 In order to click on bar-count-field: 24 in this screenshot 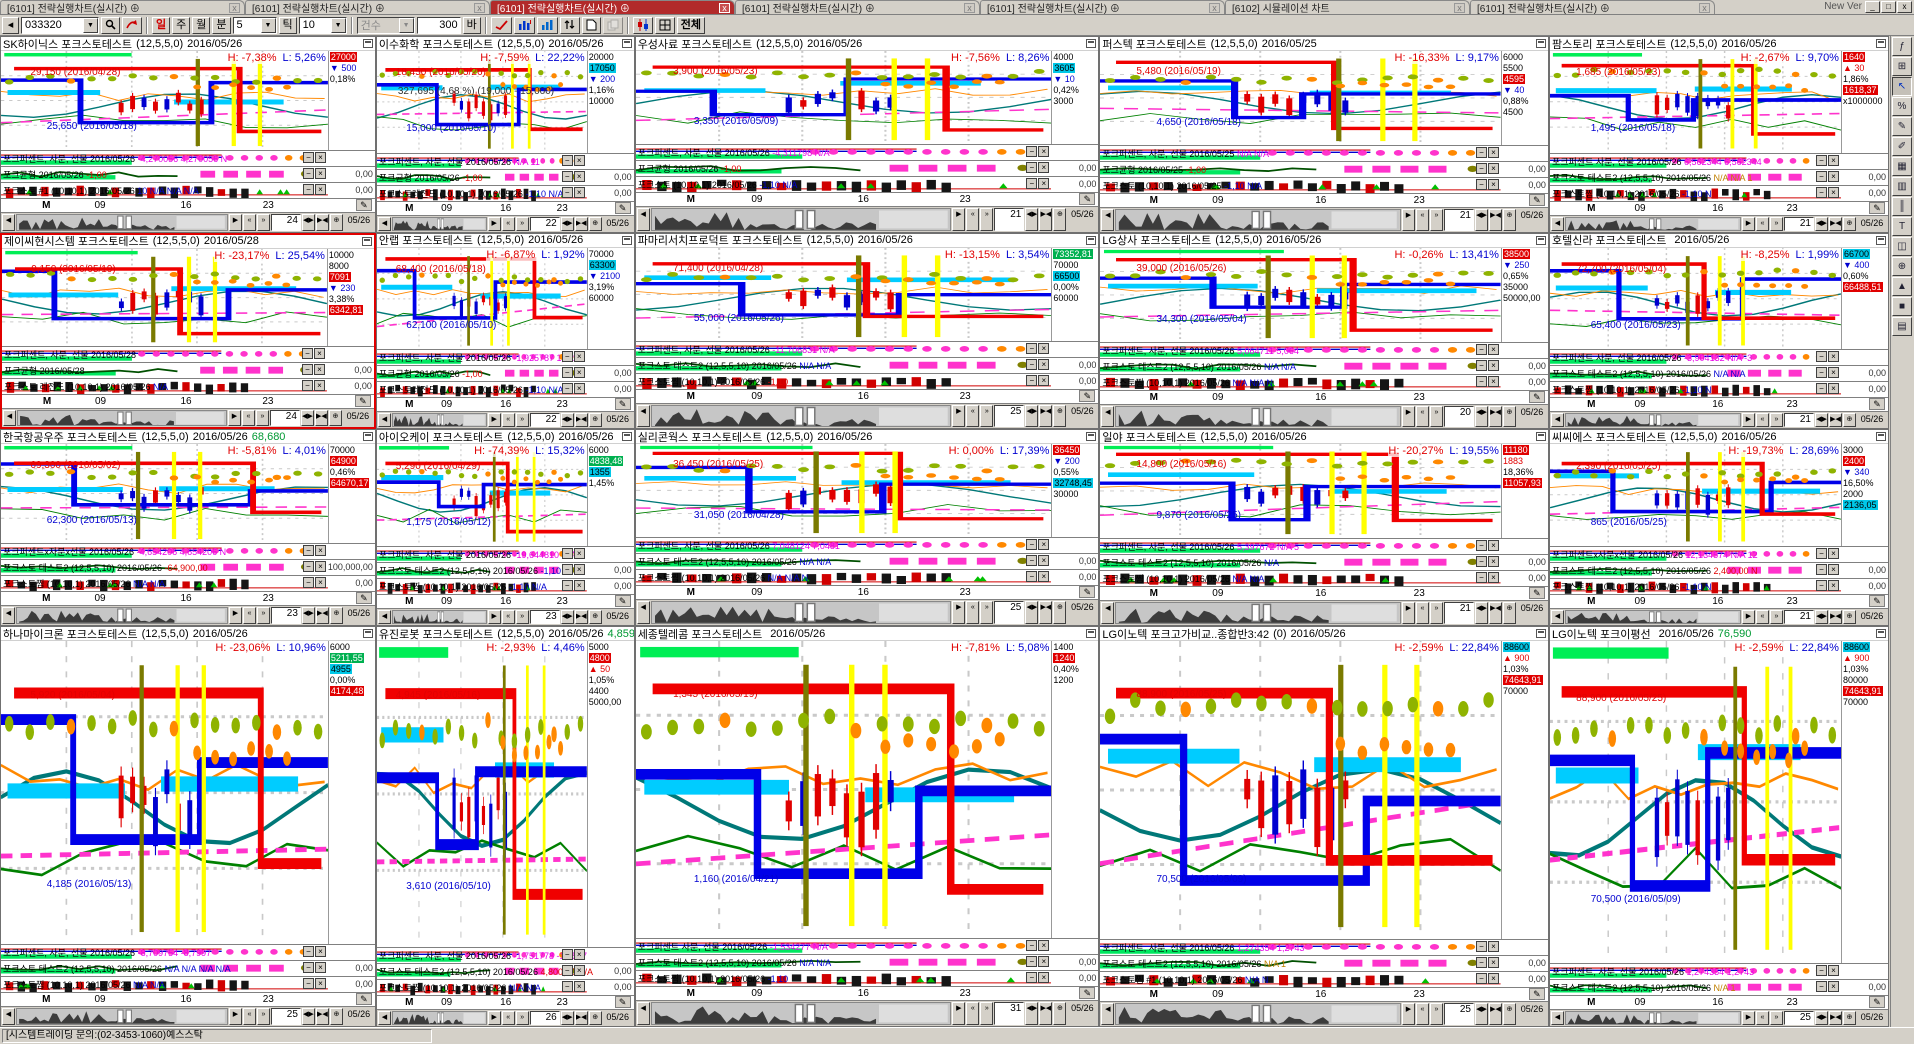, I will do `click(284, 418)`.